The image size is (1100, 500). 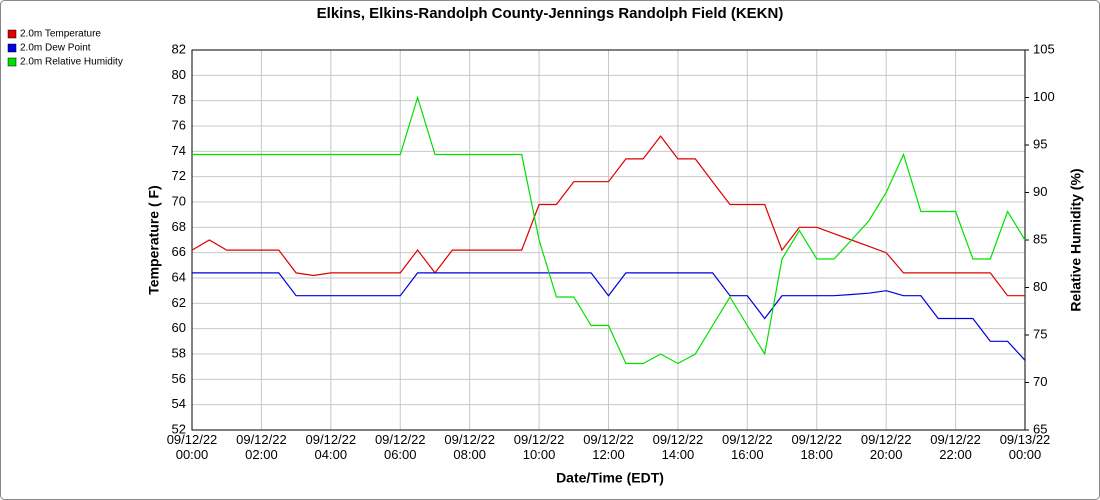 I want to click on x-tick-label: 09/12/22 12:00, so click(x=608, y=447).